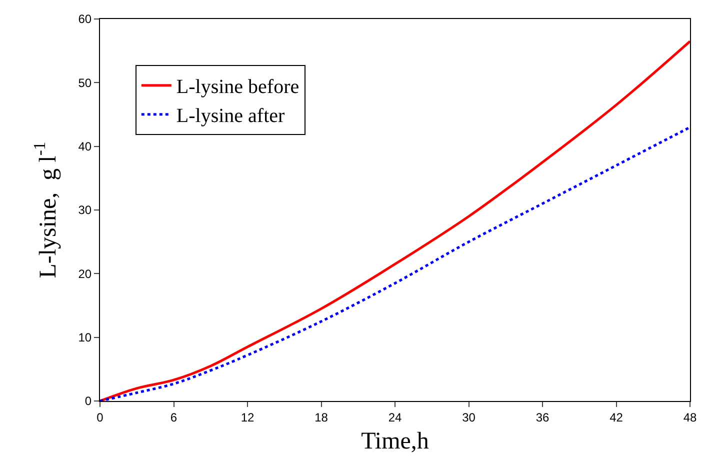 This screenshot has width=709, height=475. What do you see at coordinates (88, 401) in the screenshot?
I see `y-tick-label: 0` at bounding box center [88, 401].